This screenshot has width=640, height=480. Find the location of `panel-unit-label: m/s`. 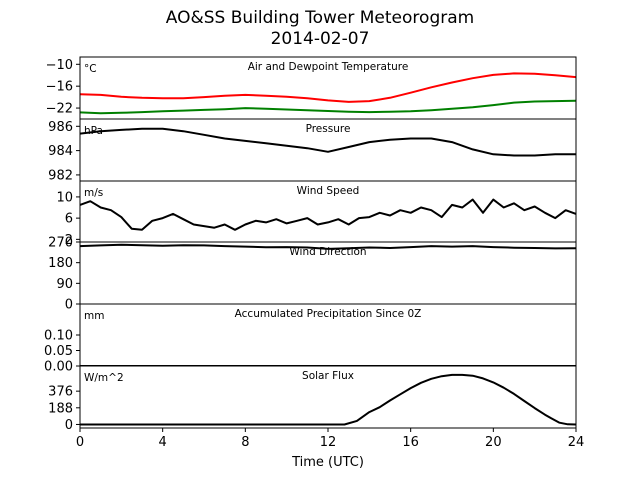

panel-unit-label: m/s is located at coordinates (93, 193).